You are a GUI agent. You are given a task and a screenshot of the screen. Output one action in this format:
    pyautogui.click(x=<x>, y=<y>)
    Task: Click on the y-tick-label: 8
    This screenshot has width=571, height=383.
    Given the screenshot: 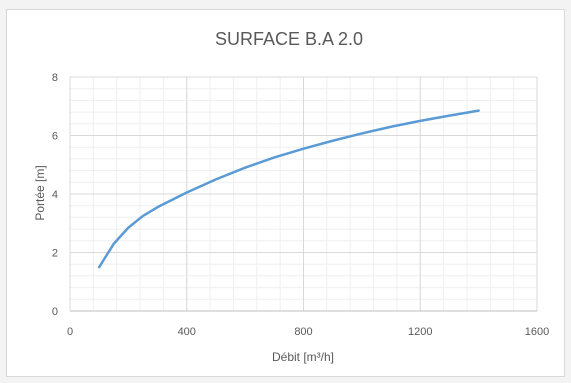 What is the action you would take?
    pyautogui.click(x=55, y=78)
    